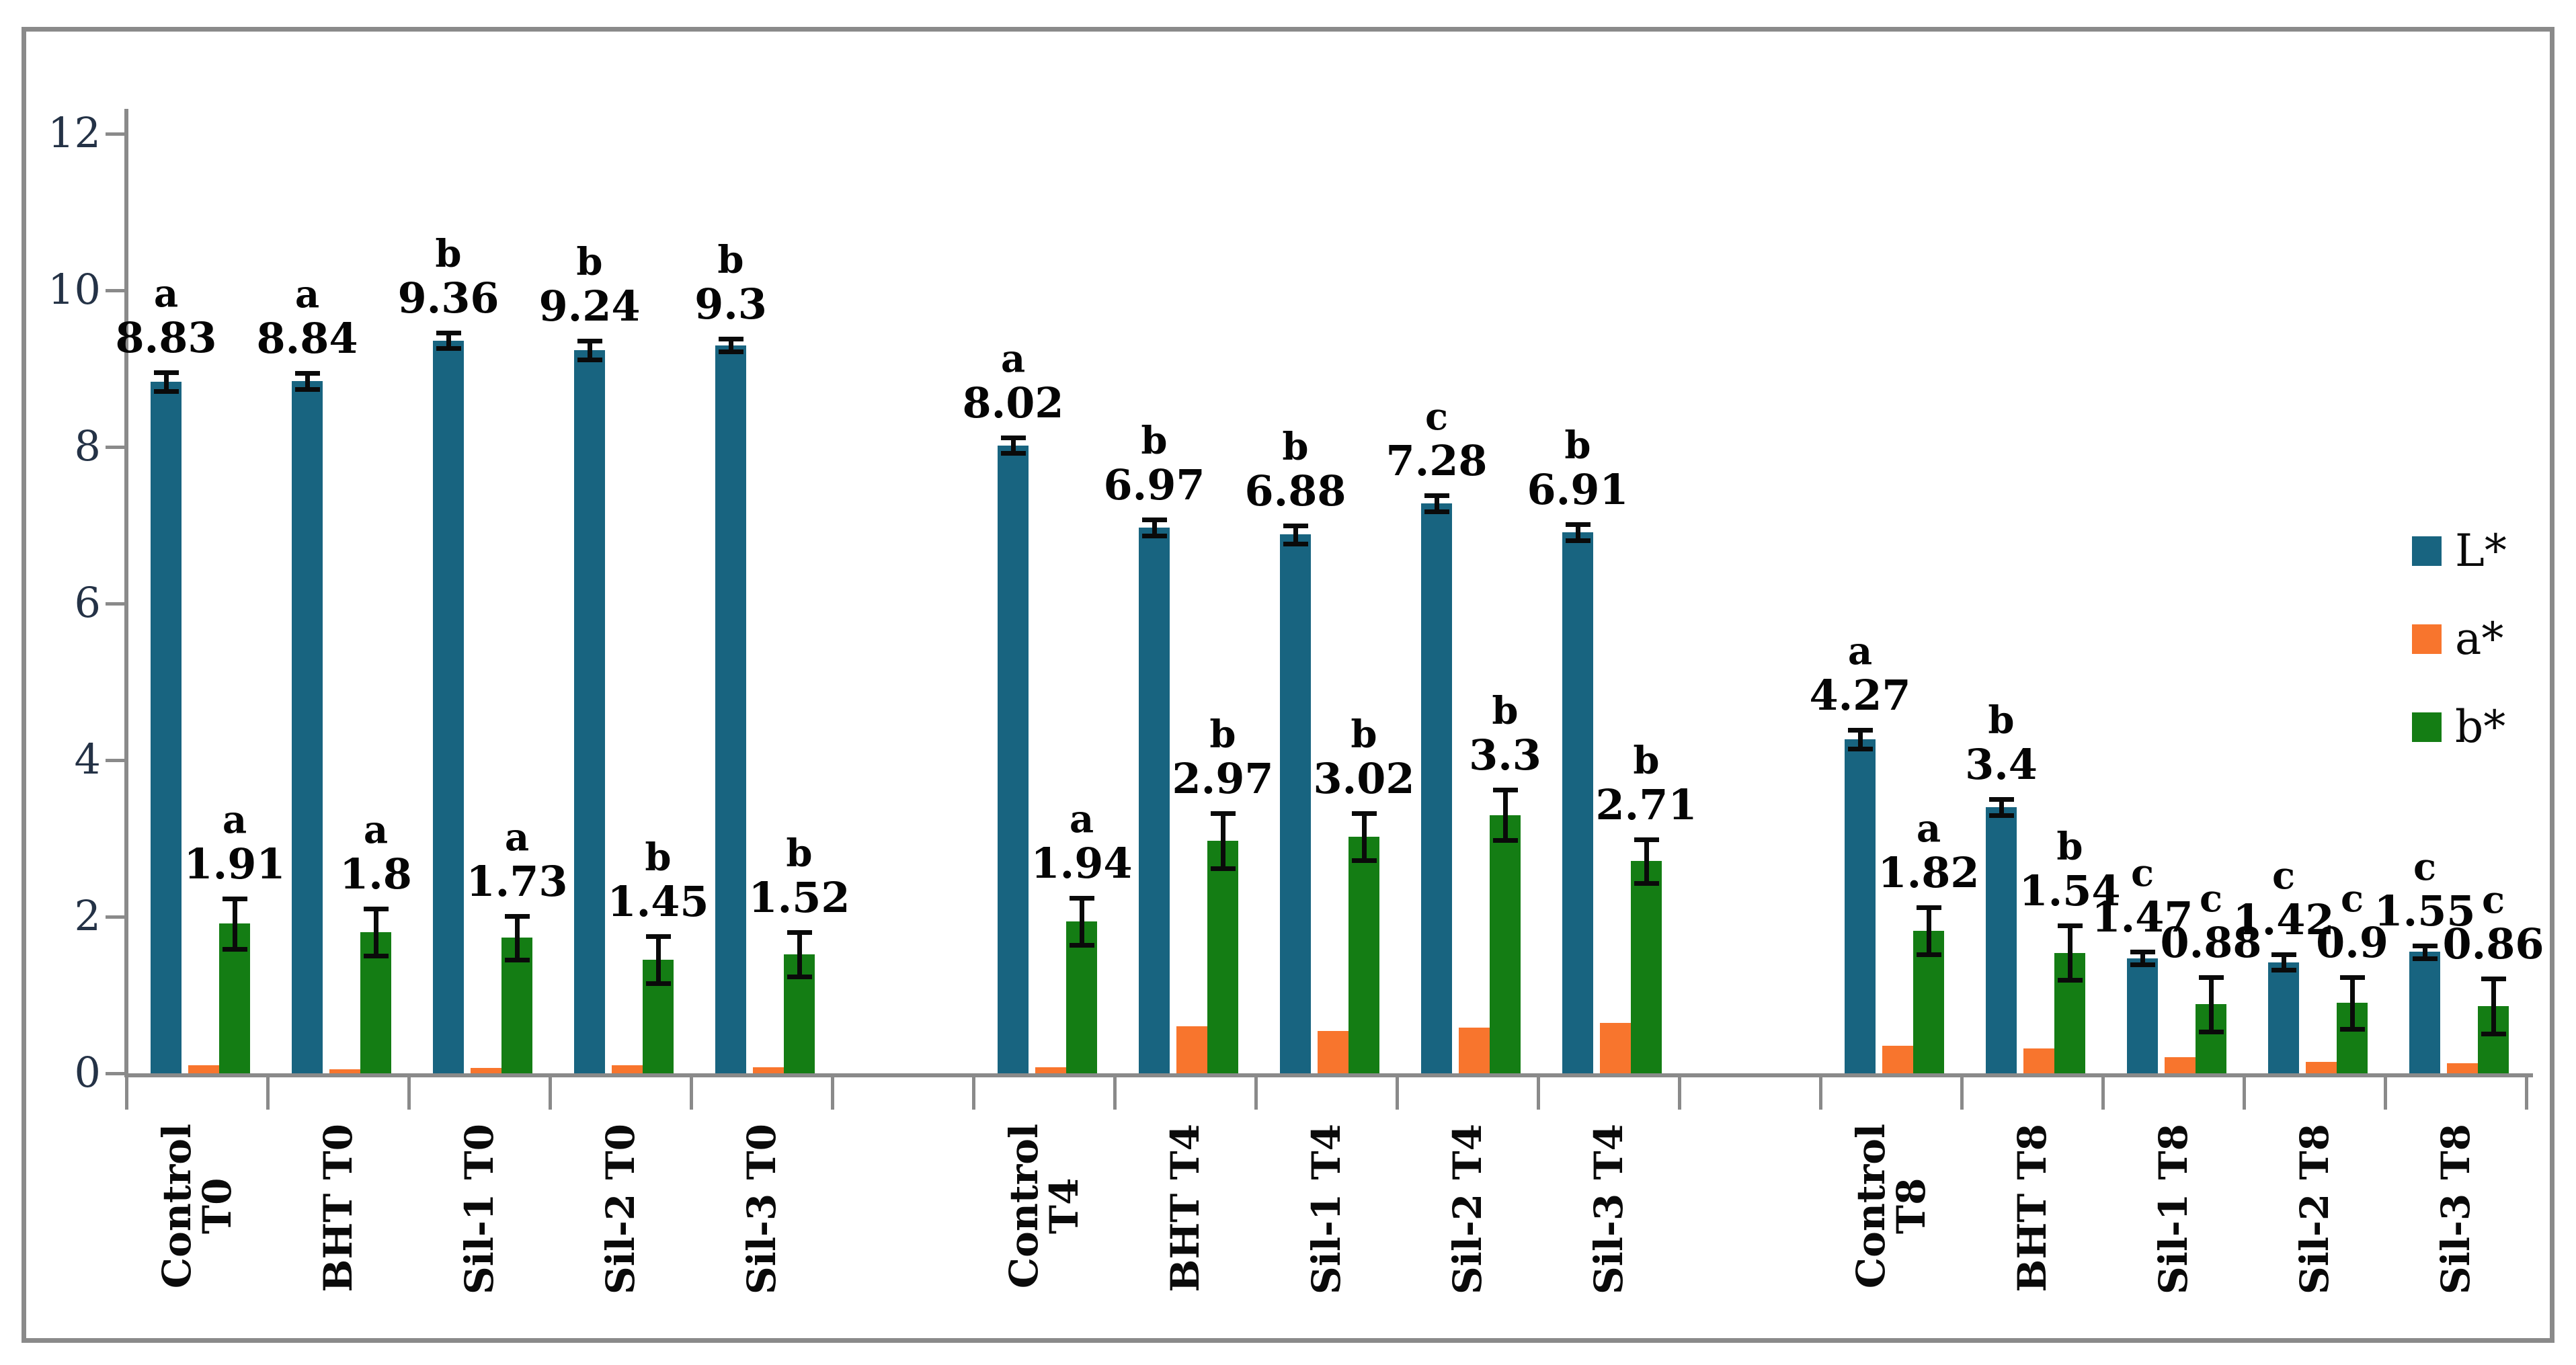 The height and width of the screenshot is (1365, 2576). Describe the element at coordinates (2321, 1067) in the screenshot. I see `bar-a-T8` at that location.